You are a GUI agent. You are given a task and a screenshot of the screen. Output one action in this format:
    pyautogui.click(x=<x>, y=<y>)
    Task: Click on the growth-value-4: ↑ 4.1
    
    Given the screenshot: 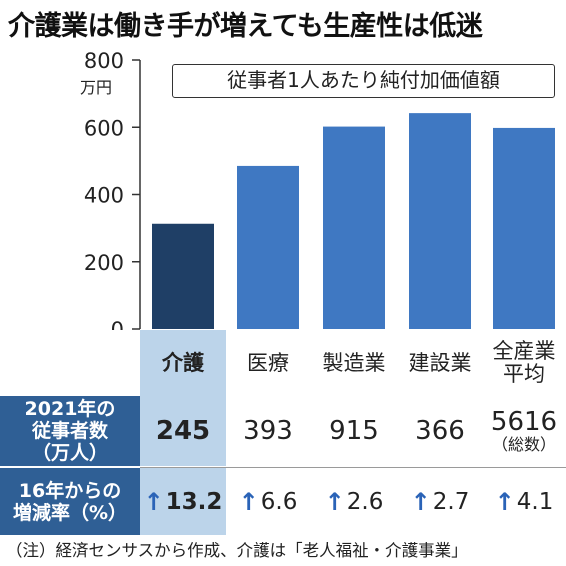 What is the action you would take?
    pyautogui.click(x=524, y=501)
    